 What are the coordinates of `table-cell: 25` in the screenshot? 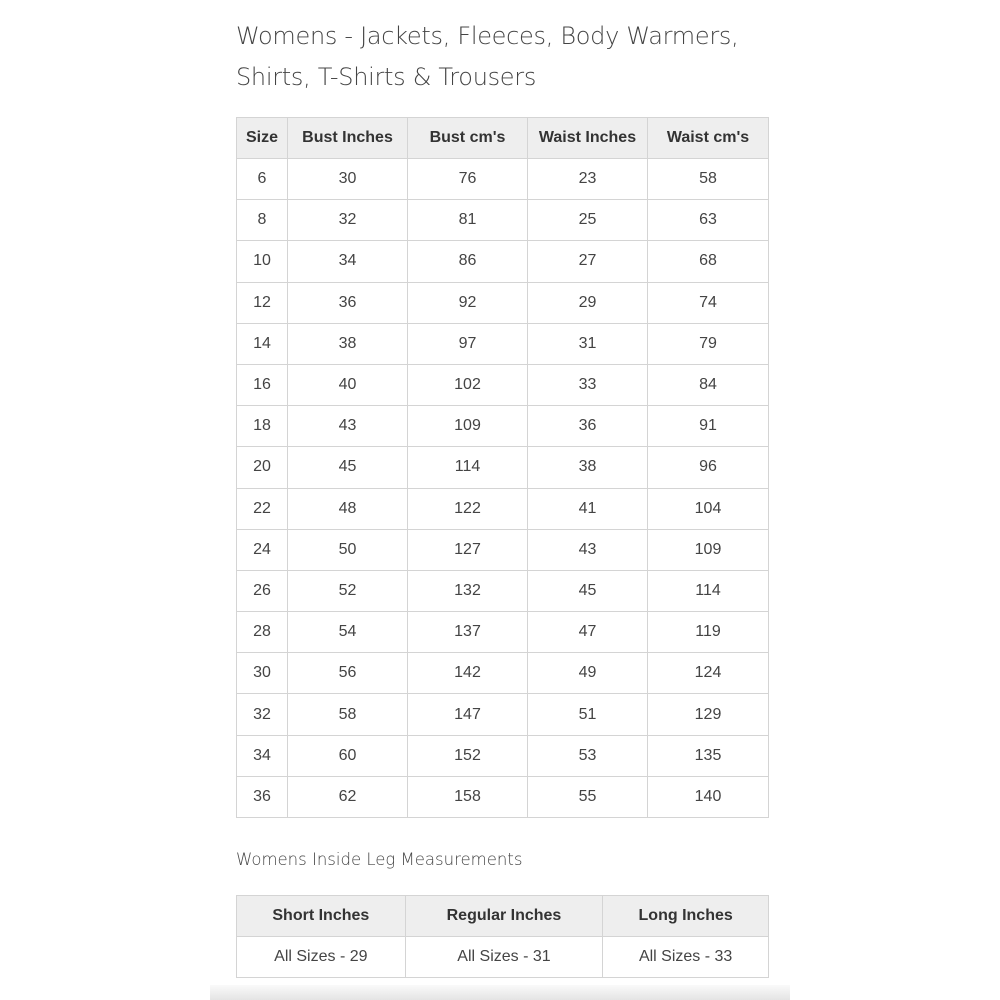 It's located at (587, 220).